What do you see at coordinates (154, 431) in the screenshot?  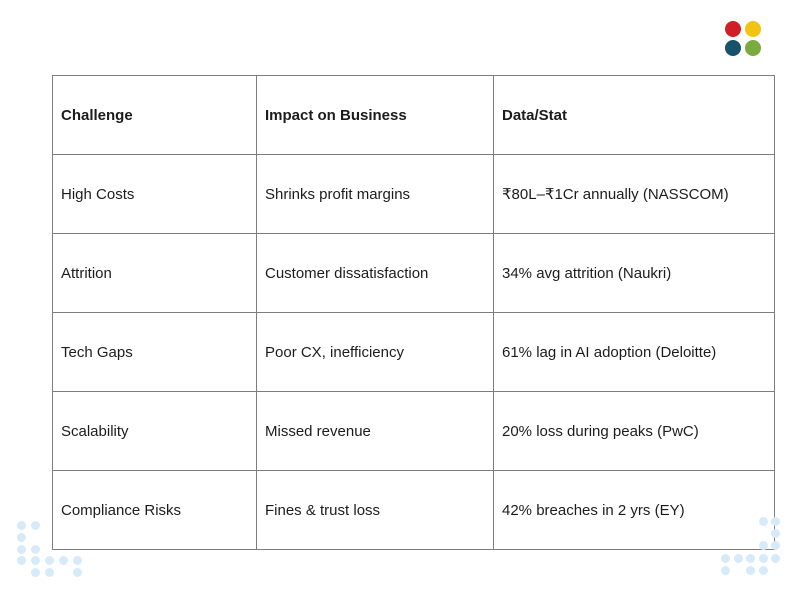 I see `table-cell: Scalability` at bounding box center [154, 431].